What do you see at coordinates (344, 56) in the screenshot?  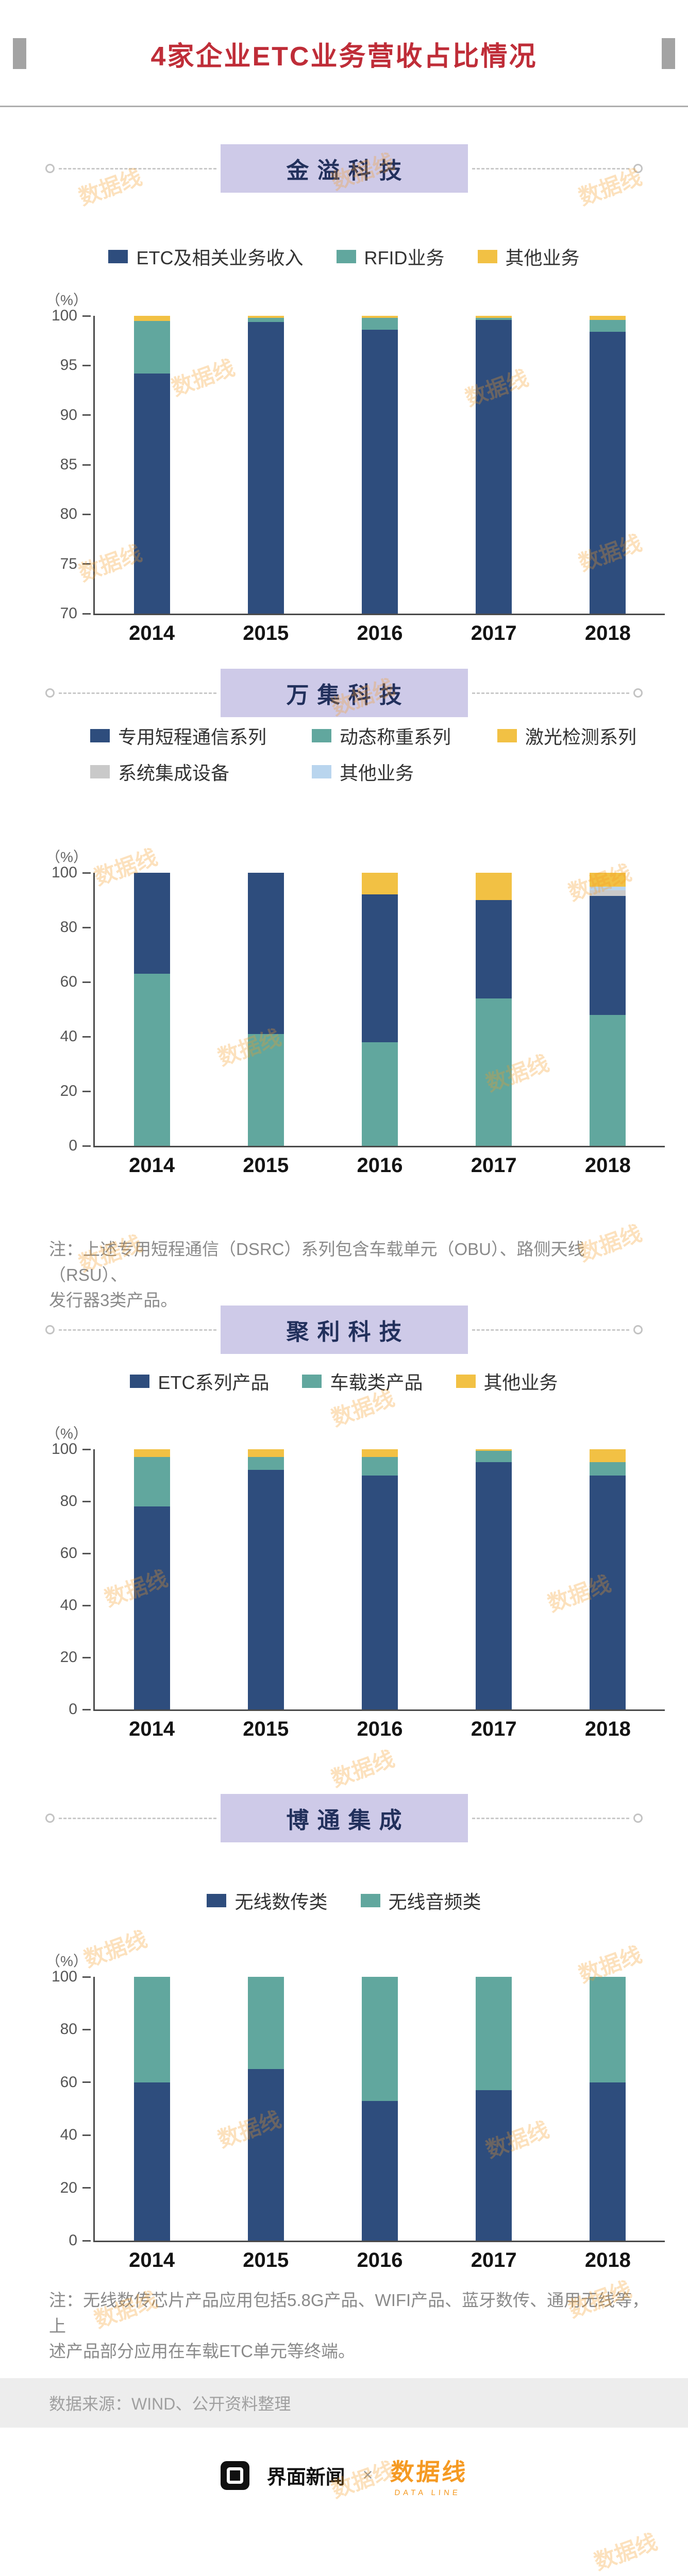 I see `page-title: 4家企业ETC业务营收占比情况` at bounding box center [344, 56].